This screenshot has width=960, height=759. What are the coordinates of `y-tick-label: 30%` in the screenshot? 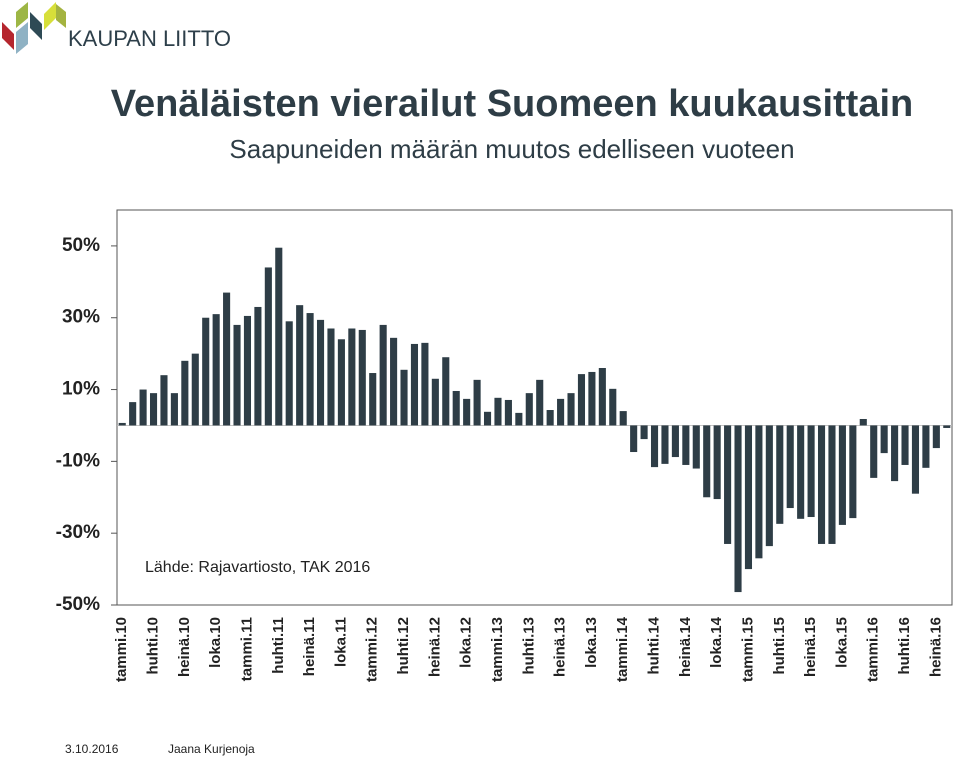 It's located at (81, 317).